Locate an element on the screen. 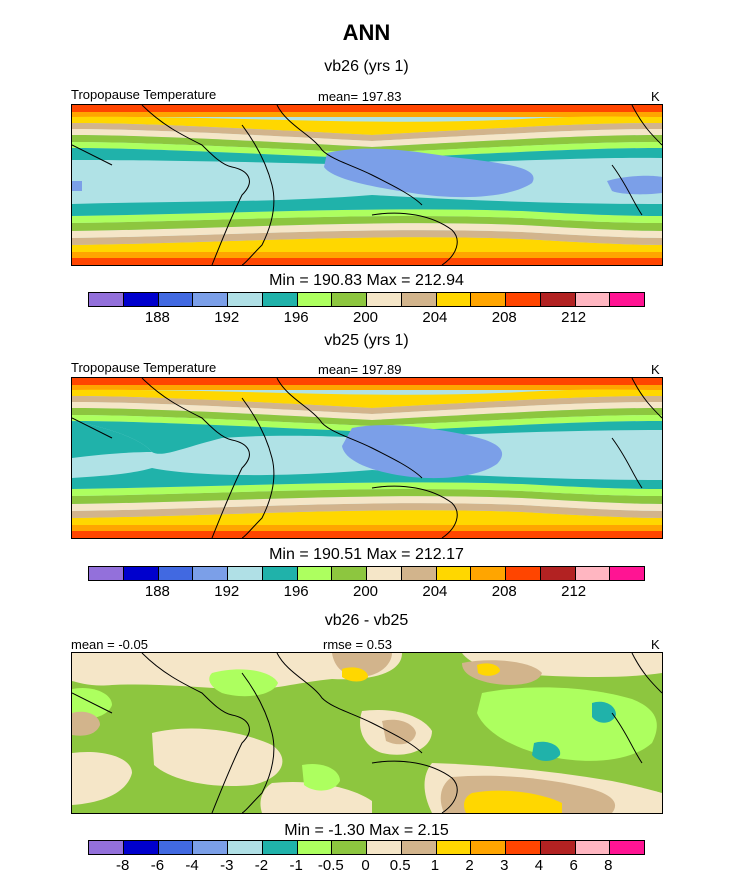 The image size is (733, 878). panel1-title: vb26 (yrs 1) is located at coordinates (366, 66).